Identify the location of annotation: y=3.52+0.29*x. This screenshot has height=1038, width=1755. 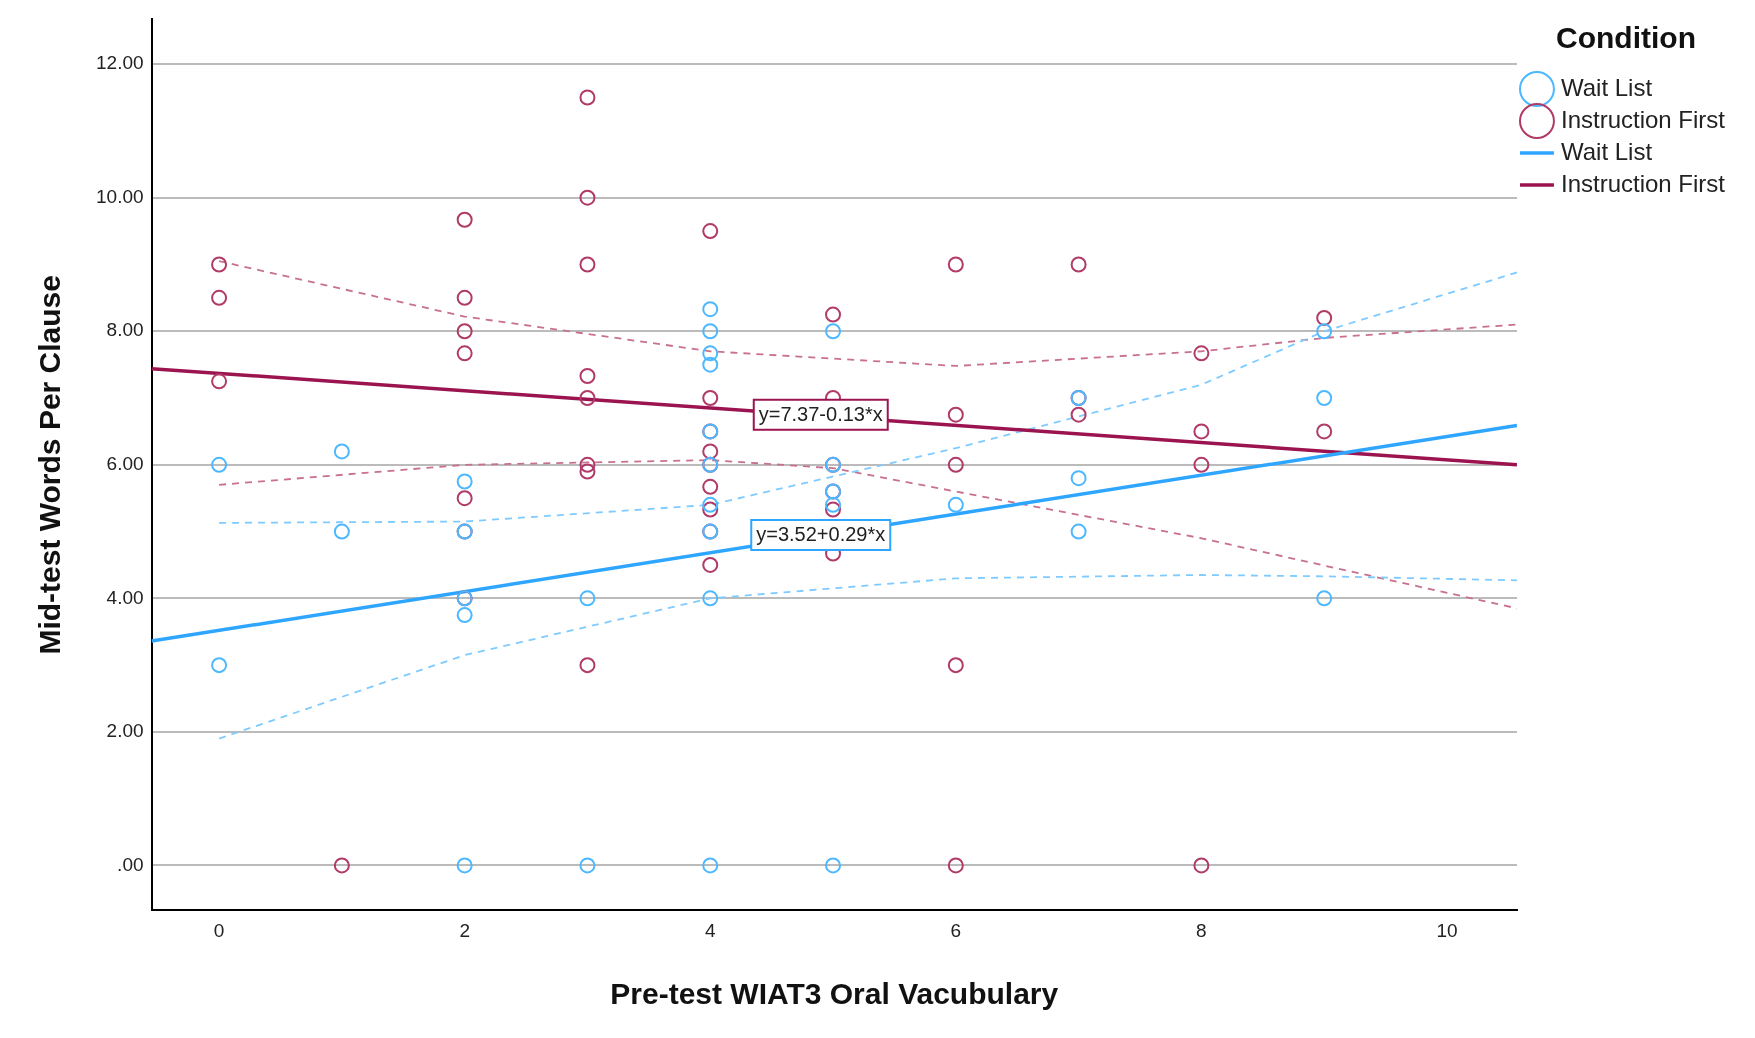
(821, 534).